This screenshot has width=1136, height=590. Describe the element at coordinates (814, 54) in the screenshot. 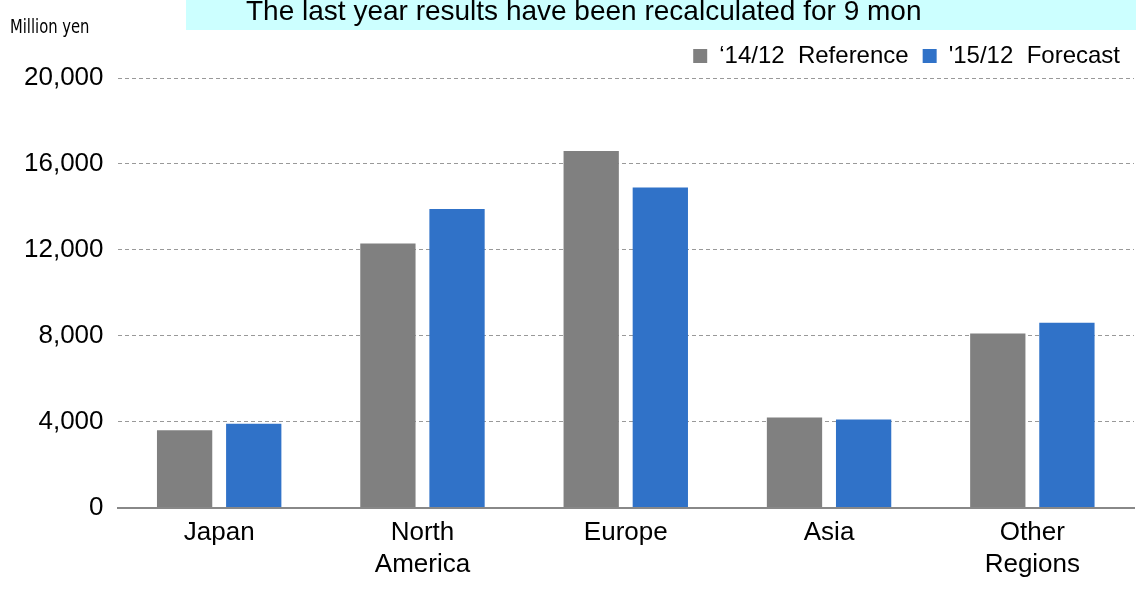

I see `legend-label: ‘14/12 Reference` at that location.